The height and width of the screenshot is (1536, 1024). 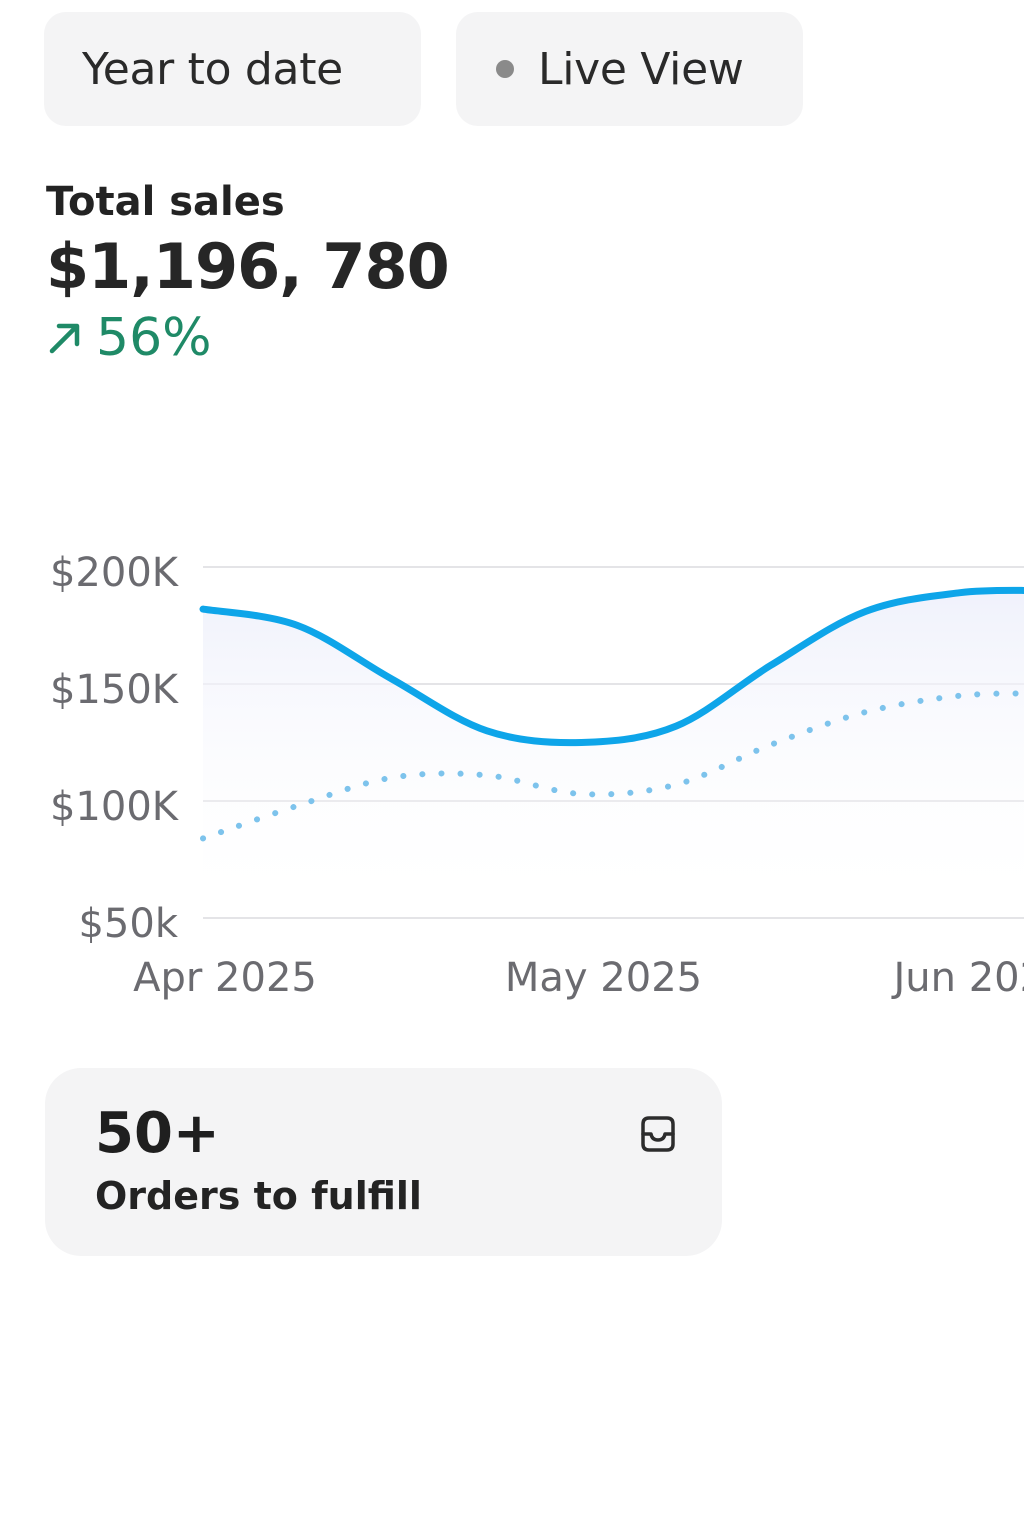 What do you see at coordinates (611, 666) in the screenshot?
I see `series-line-current` at bounding box center [611, 666].